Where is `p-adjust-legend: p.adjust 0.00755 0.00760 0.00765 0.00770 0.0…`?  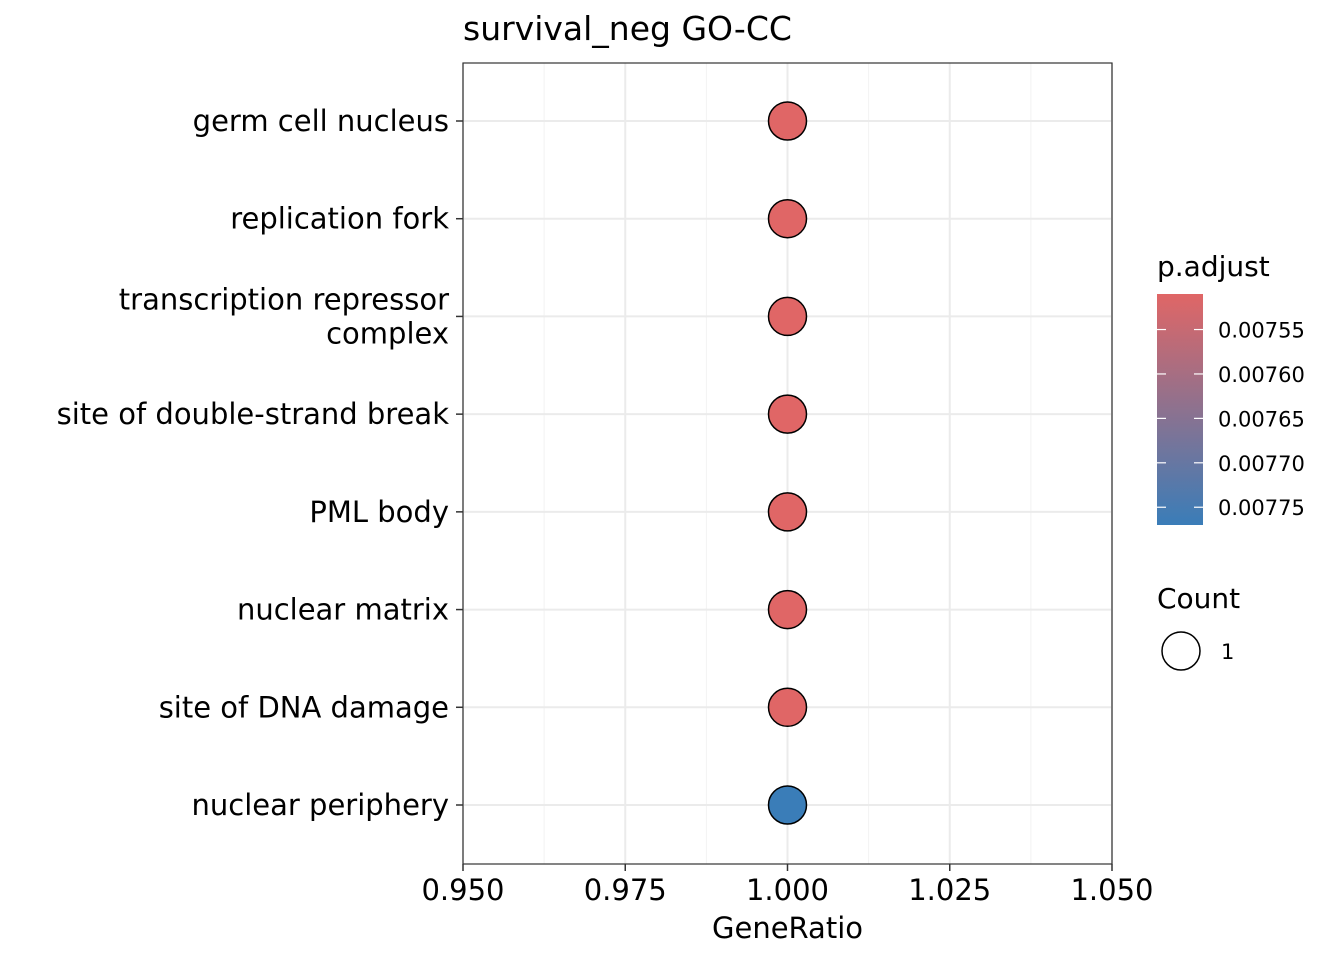
p-adjust-legend: p.adjust 0.00755 0.00760 0.00765 0.00770 0.0… is located at coordinates (1231, 387).